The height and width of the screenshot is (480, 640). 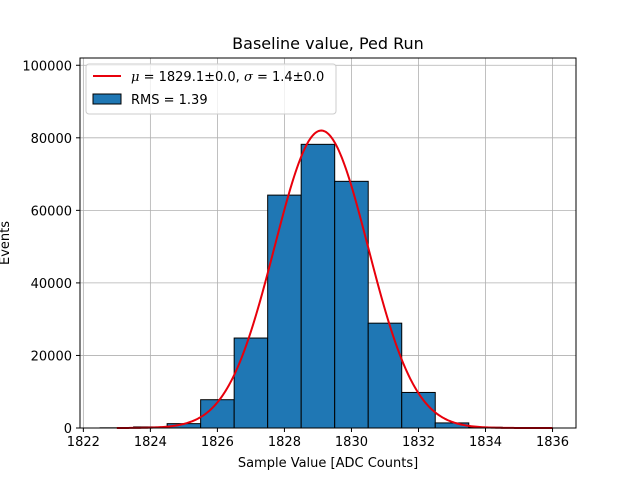 I want to click on x-tick-label: 1830, so click(x=351, y=442).